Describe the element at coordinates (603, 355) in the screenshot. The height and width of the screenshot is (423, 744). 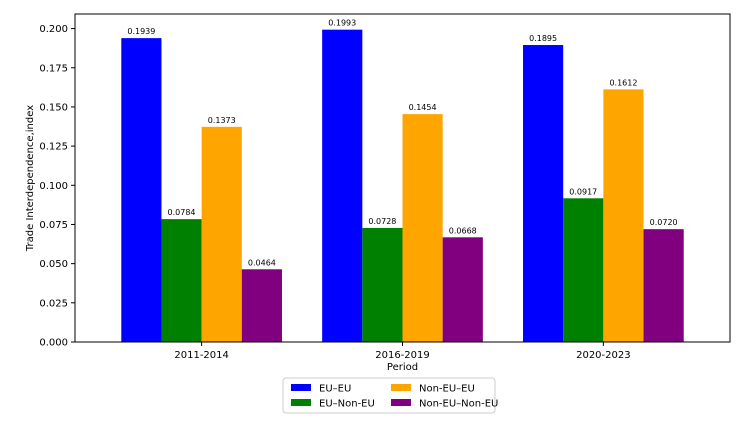
I see `x-tick-label: 2020-2023` at that location.